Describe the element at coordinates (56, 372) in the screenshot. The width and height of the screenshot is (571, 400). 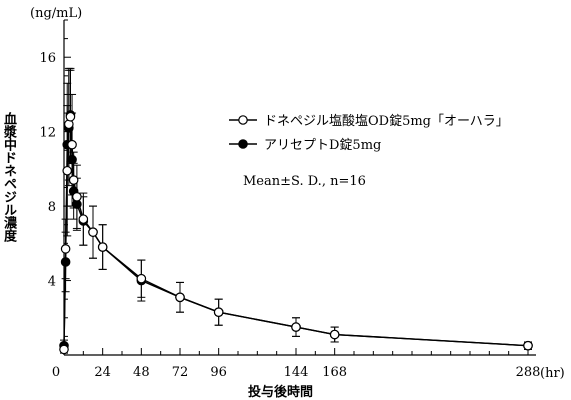
I see `x-tick-label: 0` at that location.